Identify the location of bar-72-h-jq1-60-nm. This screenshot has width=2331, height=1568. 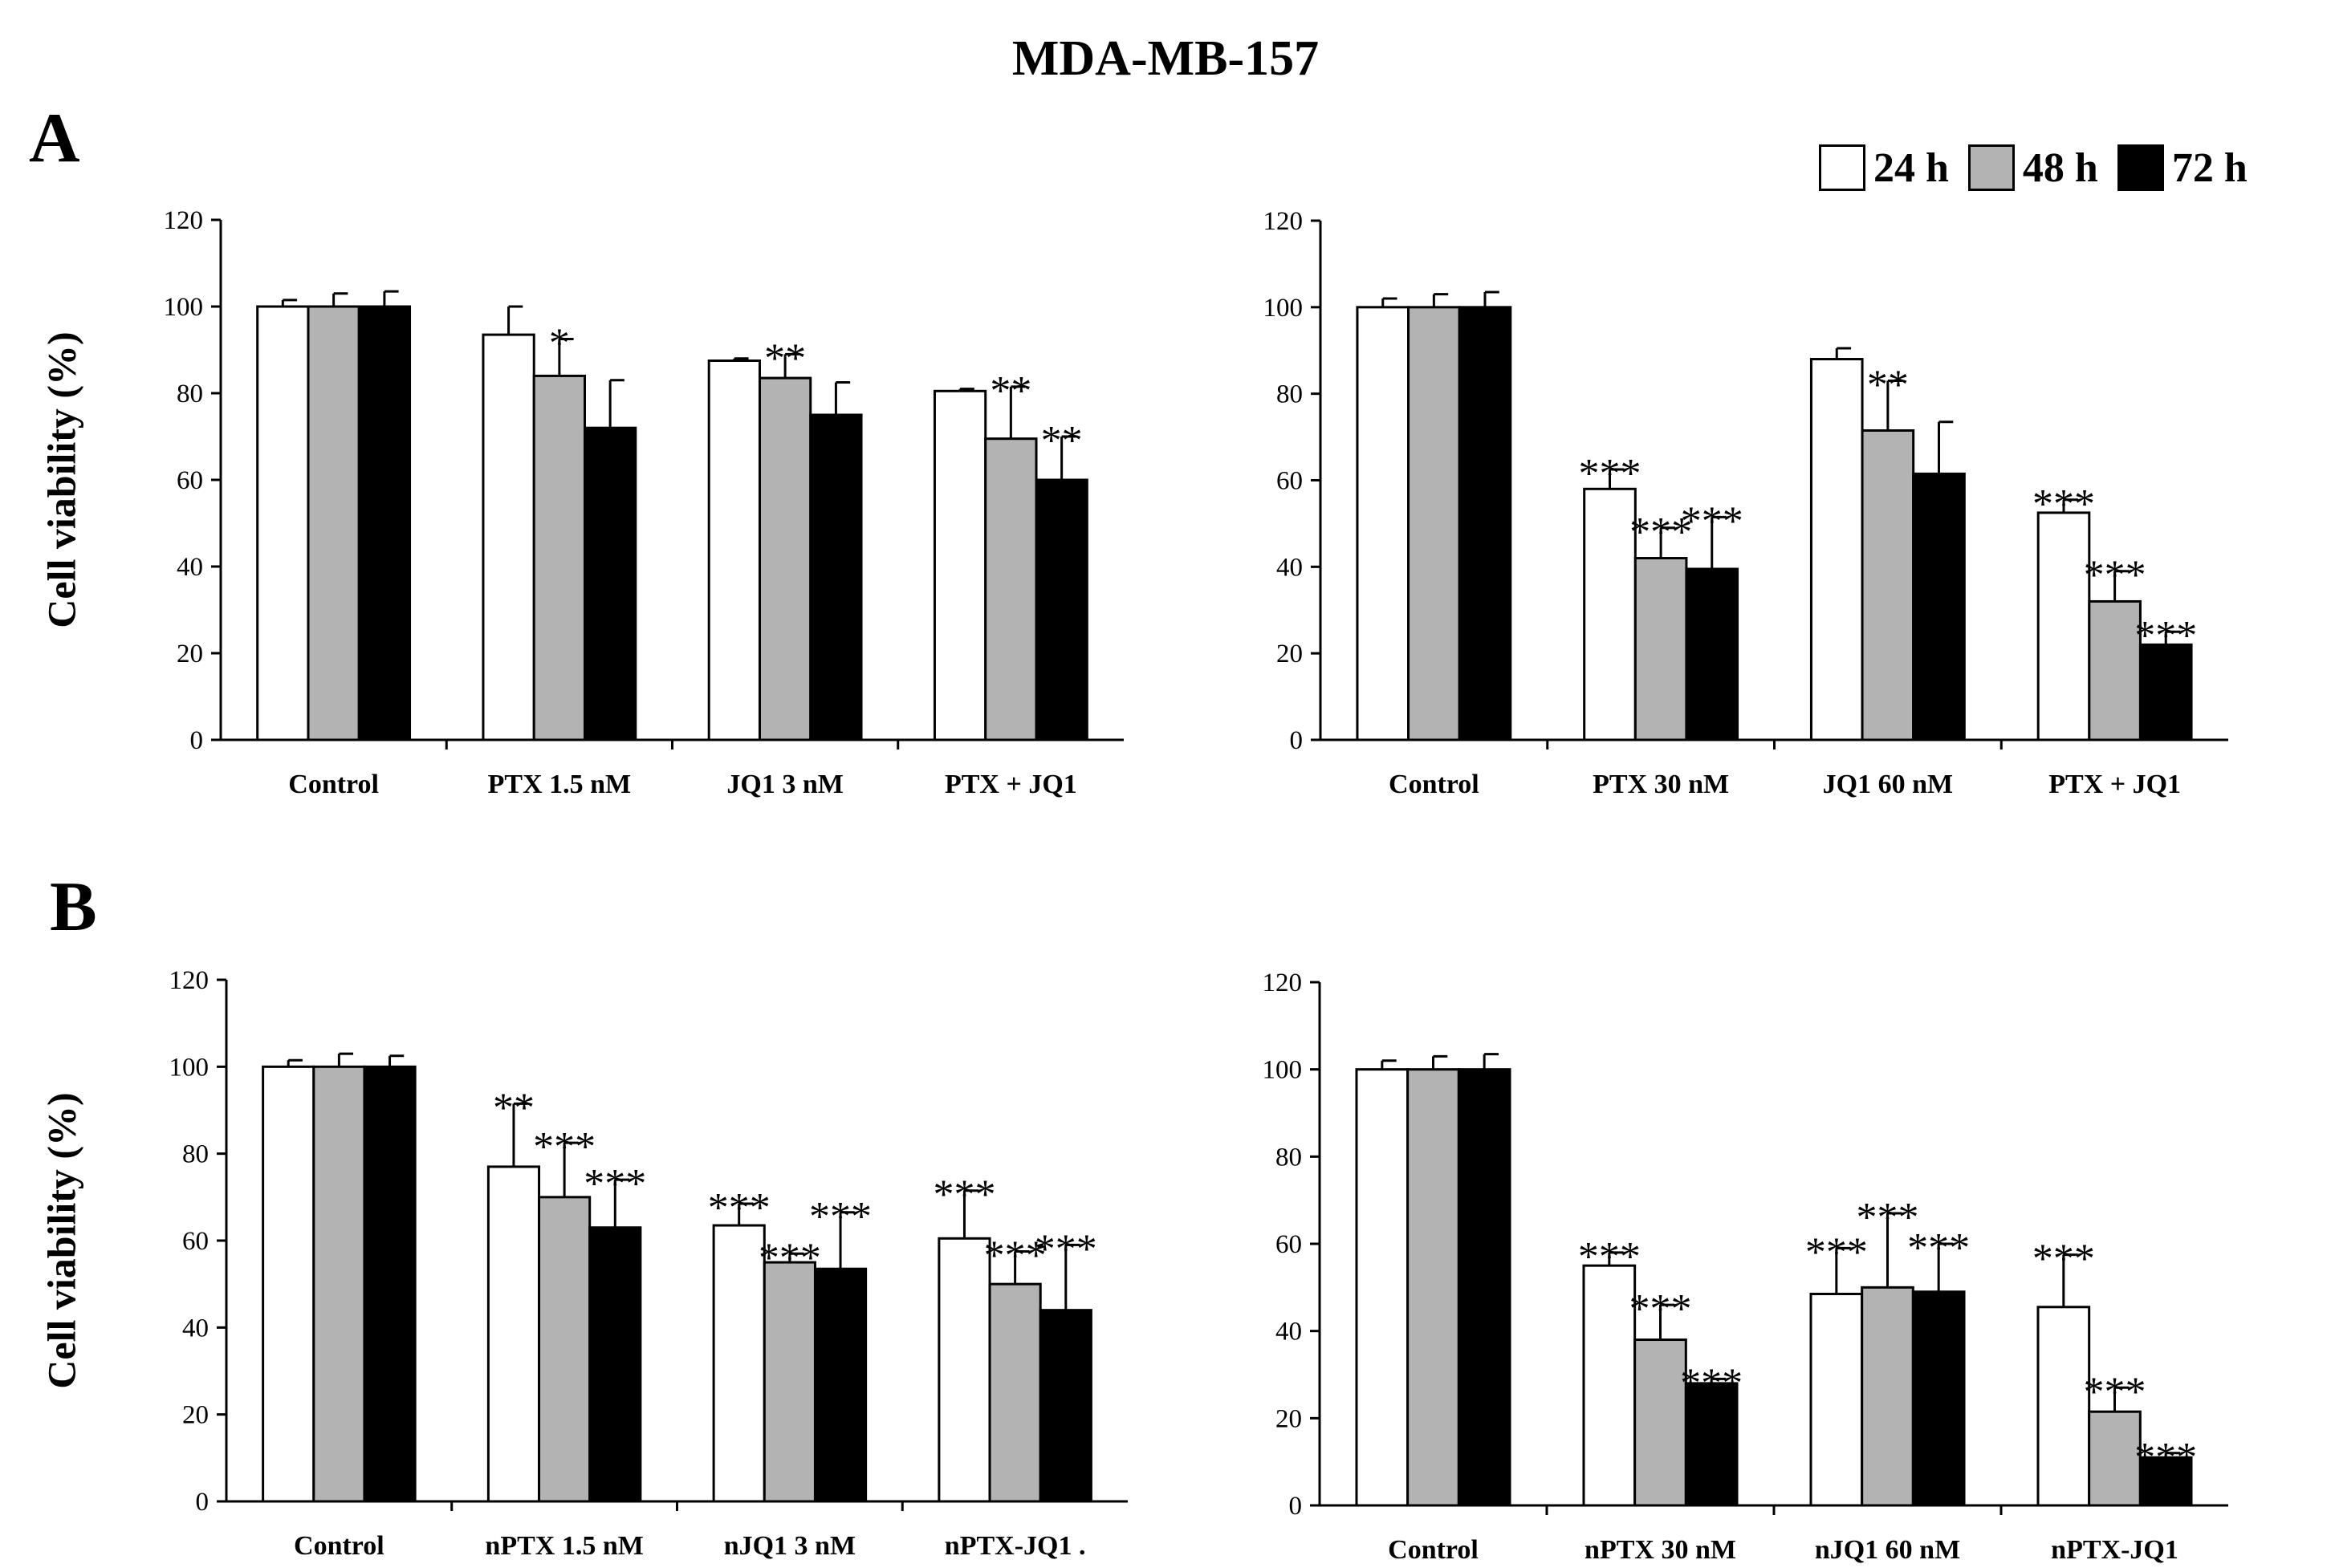
(1939, 606).